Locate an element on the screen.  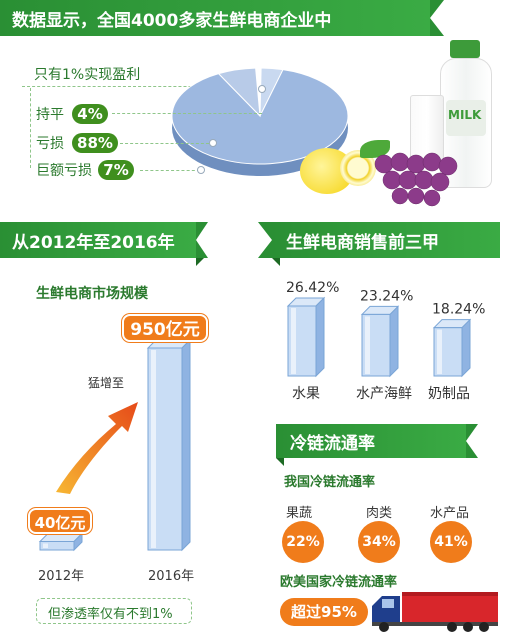
market-footnote-box is located at coordinates (114, 611).